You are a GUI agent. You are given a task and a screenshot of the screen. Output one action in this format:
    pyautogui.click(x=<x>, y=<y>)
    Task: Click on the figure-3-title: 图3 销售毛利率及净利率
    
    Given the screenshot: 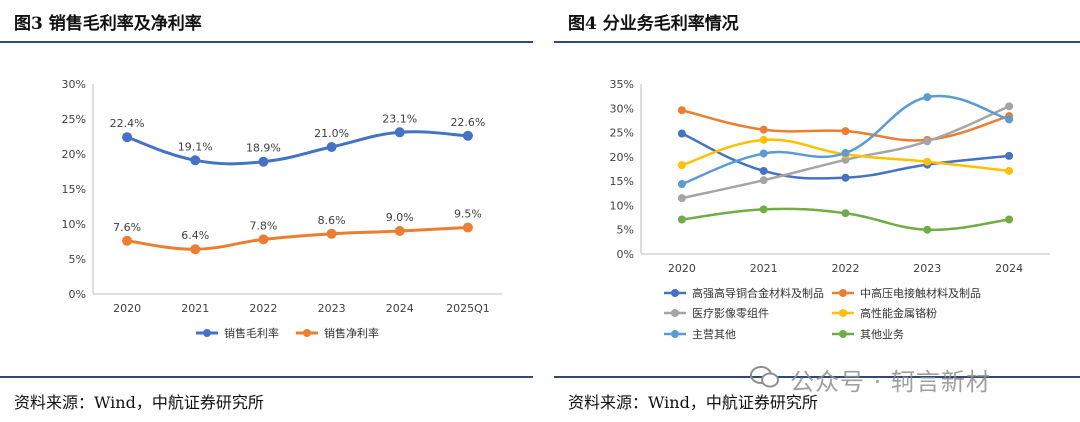 What is the action you would take?
    pyautogui.click(x=108, y=24)
    